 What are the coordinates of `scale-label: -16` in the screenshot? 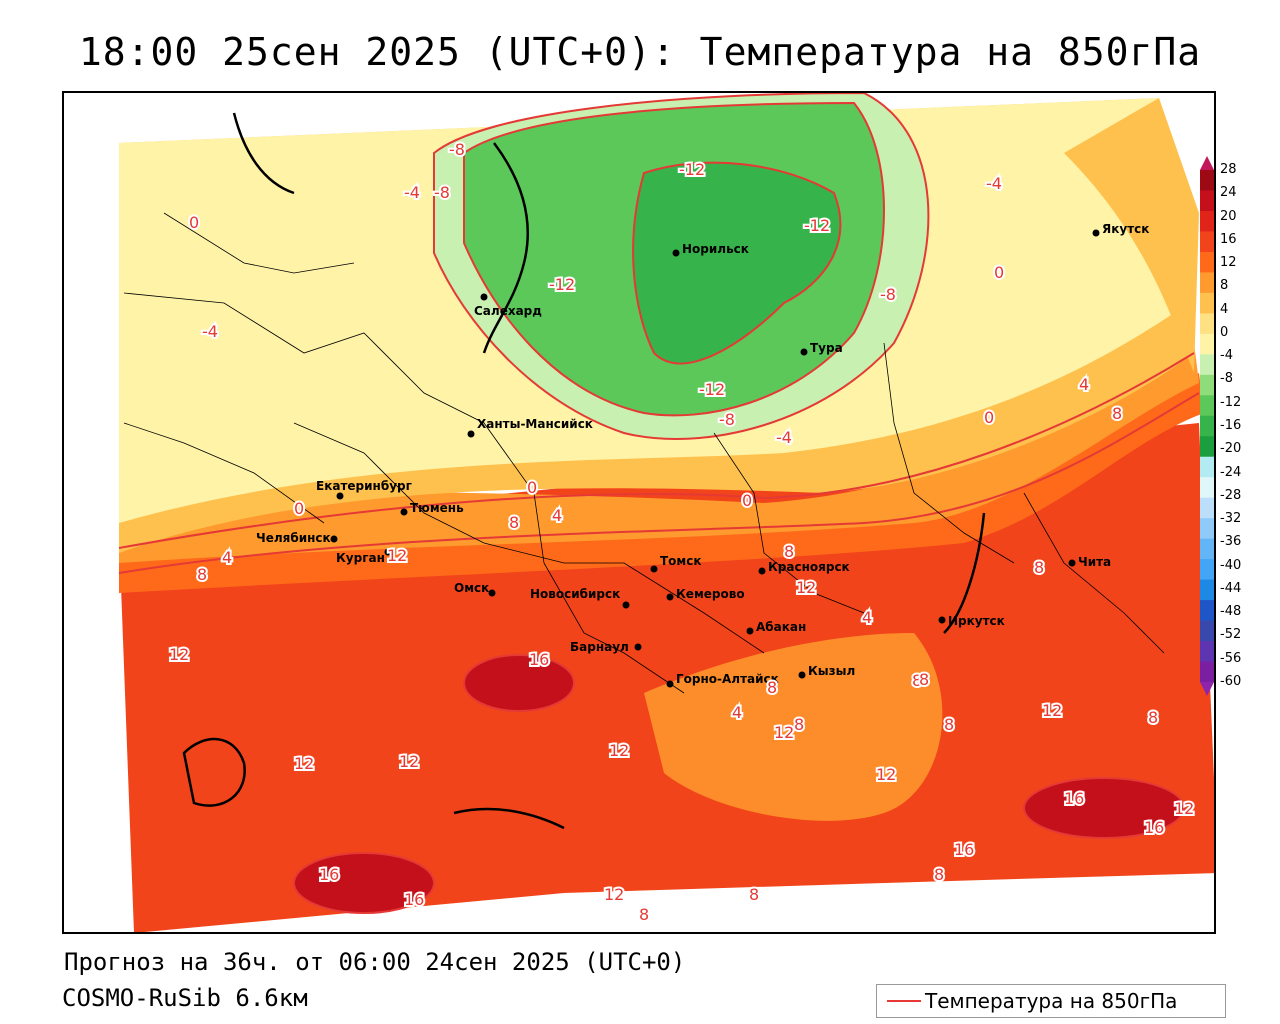 It's located at (1231, 425).